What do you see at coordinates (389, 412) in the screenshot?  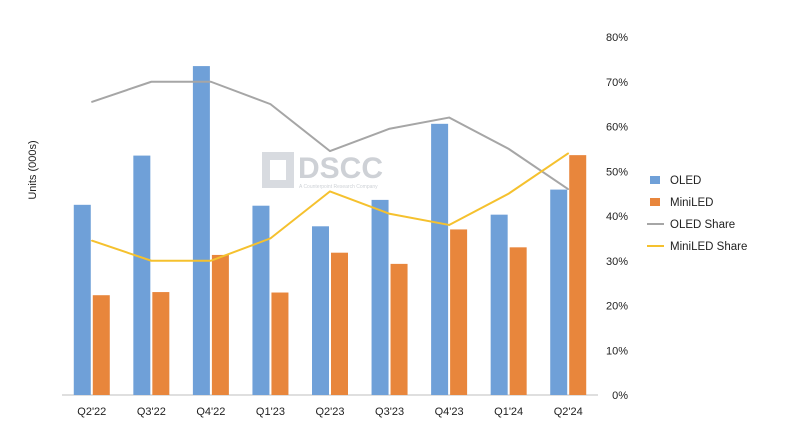 I see `x-tick-label: Q3'23` at bounding box center [389, 412].